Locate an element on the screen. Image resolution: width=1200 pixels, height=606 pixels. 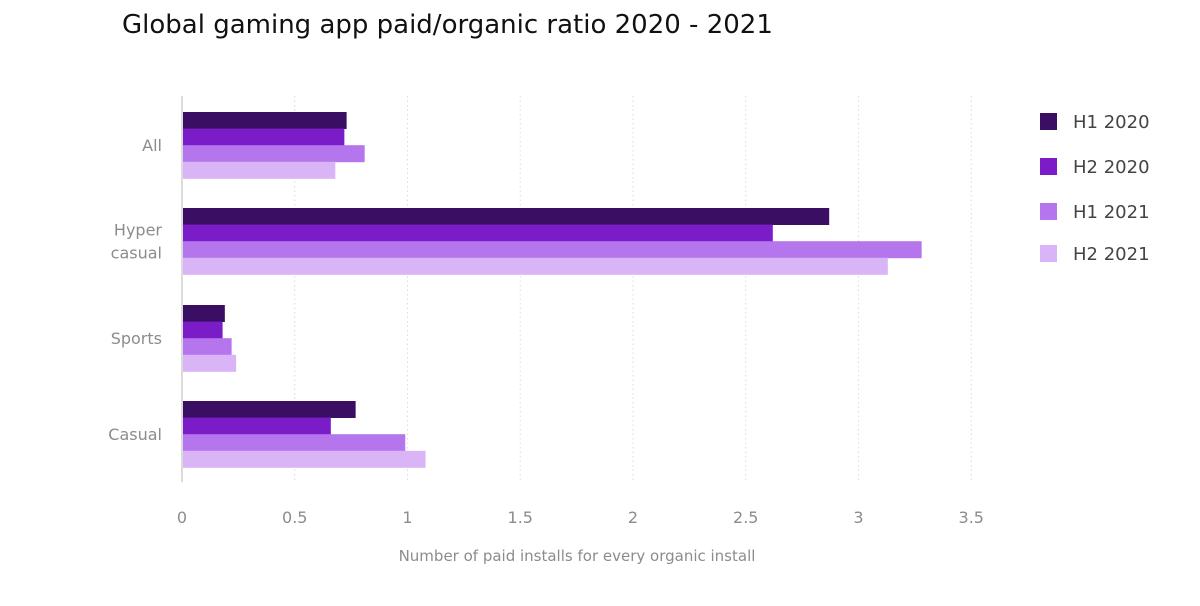
y-category-label: Sports is located at coordinates (136, 338).